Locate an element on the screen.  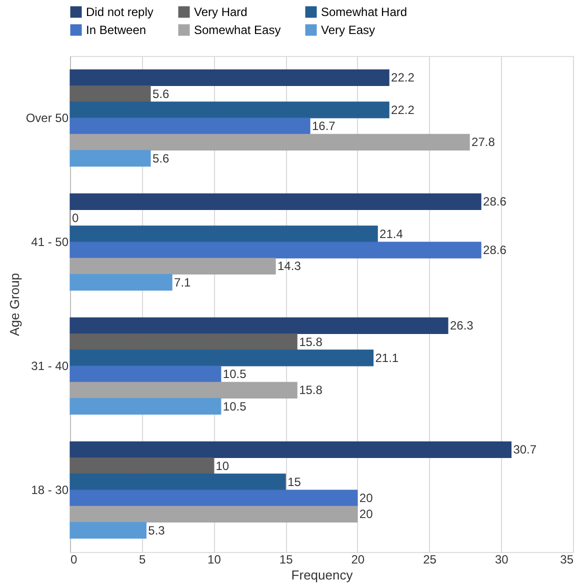
y-axis-title: Age Group is located at coordinates (14, 304).